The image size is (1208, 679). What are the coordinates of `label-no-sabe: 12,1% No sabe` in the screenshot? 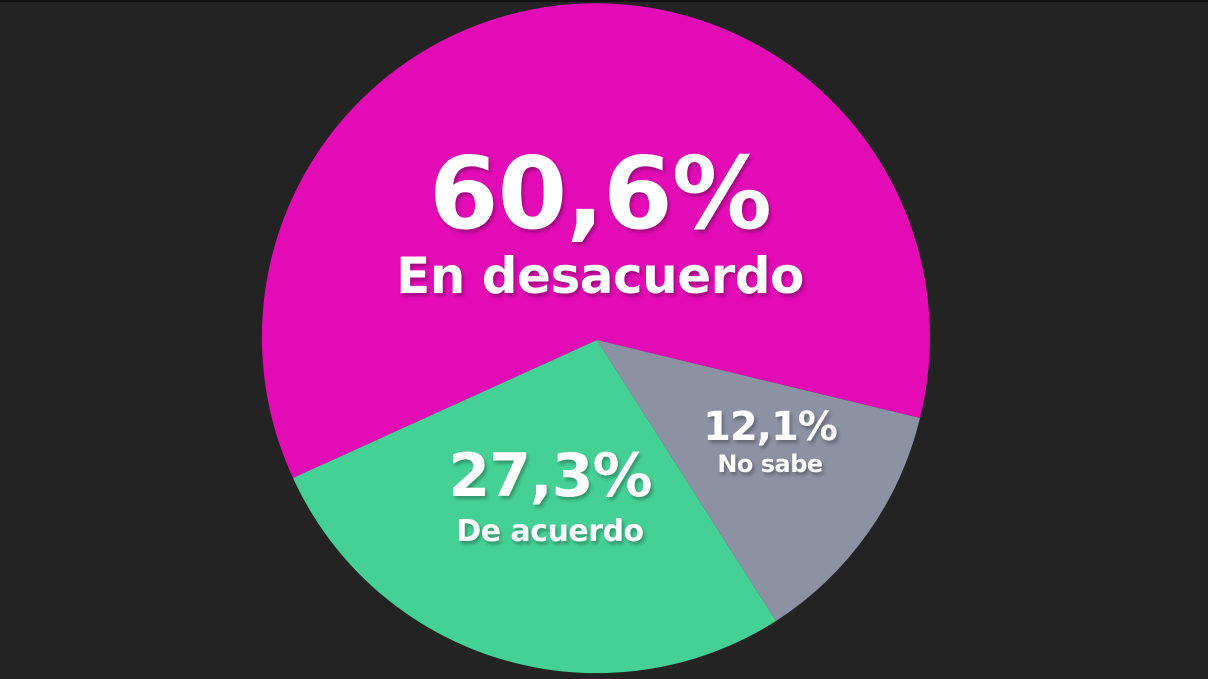 It's located at (770, 441).